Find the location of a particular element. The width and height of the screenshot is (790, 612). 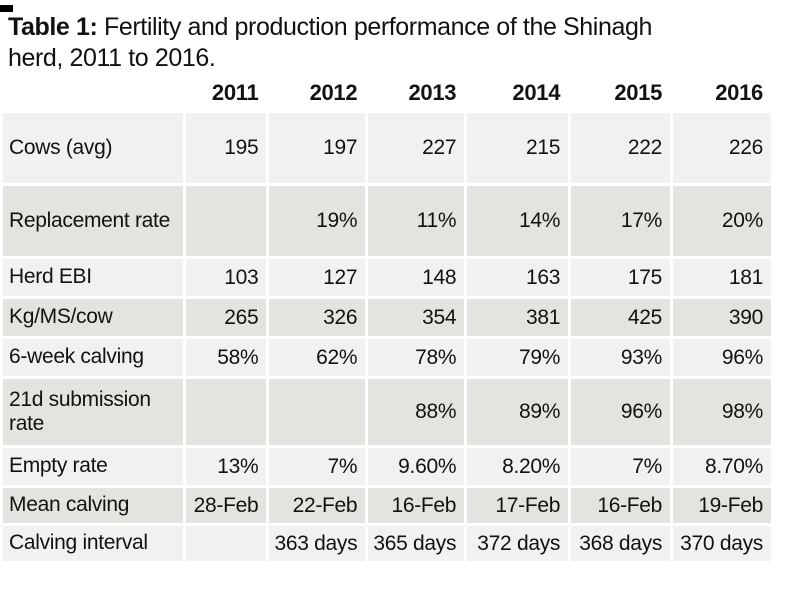

table-cell: 127 is located at coordinates (317, 277).